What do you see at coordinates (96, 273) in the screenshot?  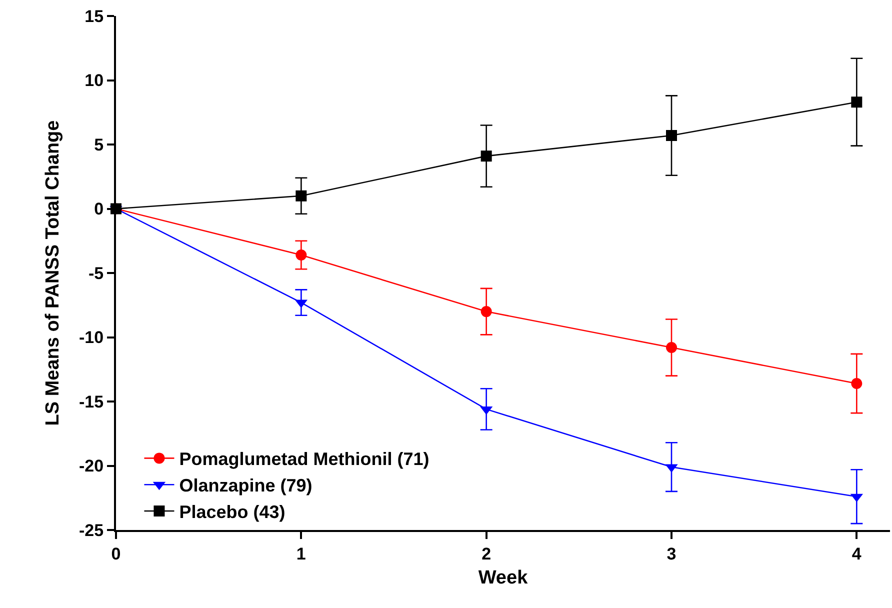 I see `y-tick-label: -5` at bounding box center [96, 273].